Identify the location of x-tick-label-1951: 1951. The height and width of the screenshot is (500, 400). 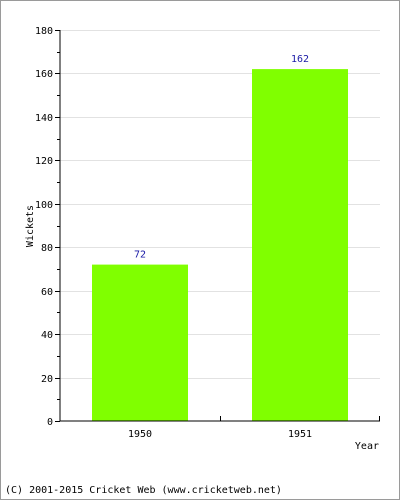
(300, 434).